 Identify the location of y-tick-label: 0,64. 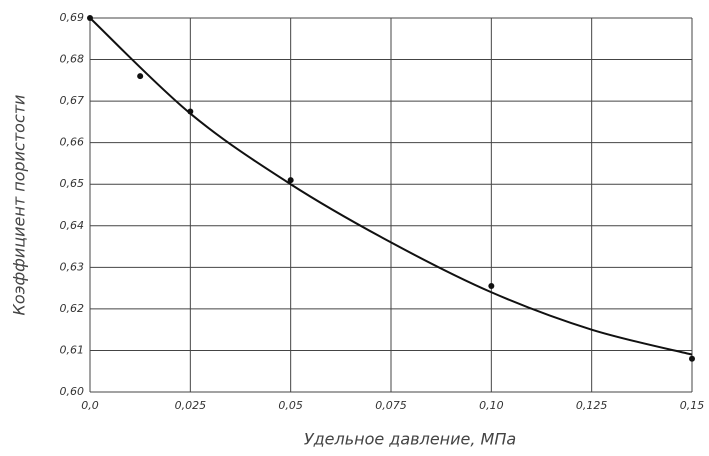
(72, 225).